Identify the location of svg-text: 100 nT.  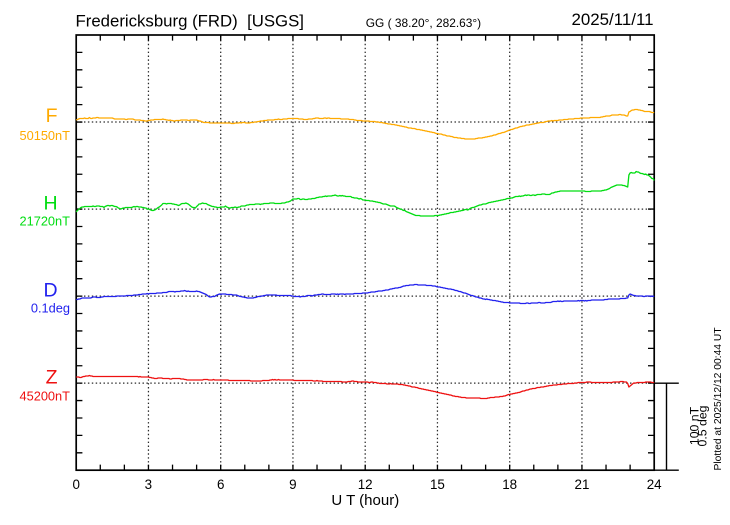
(695, 425).